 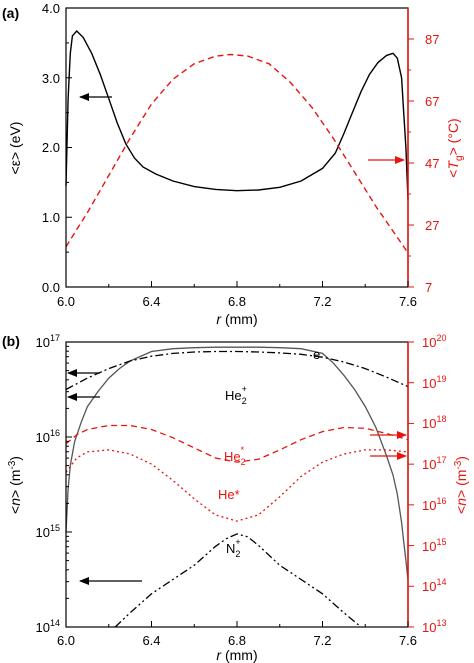 I want to click on panel-a-label: (a), so click(x=10, y=13).